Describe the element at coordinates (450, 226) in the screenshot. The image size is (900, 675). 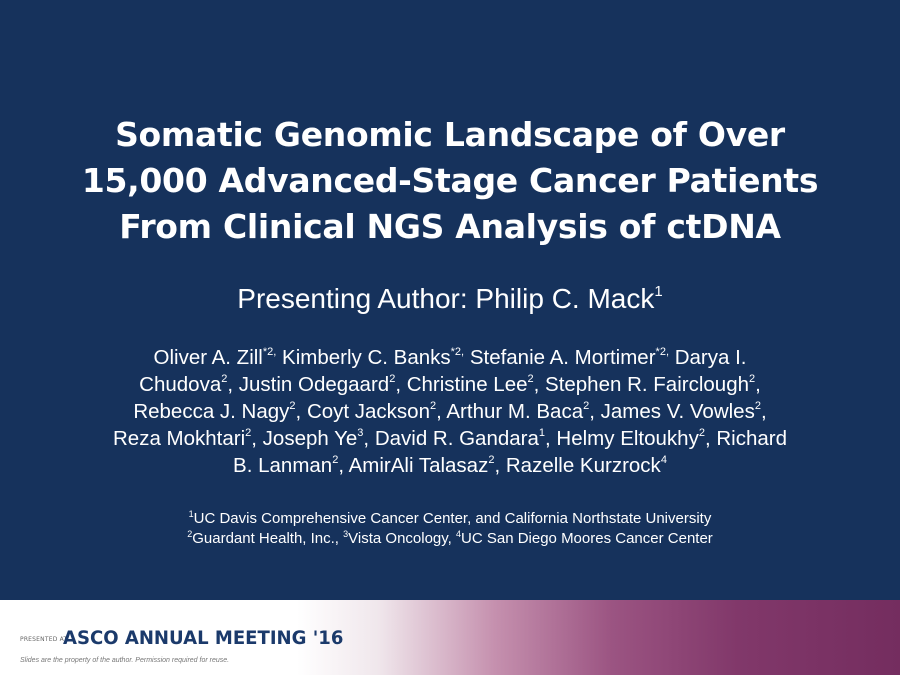
I see `title-line: From Clinical NGS Analysis of ctDNA` at that location.